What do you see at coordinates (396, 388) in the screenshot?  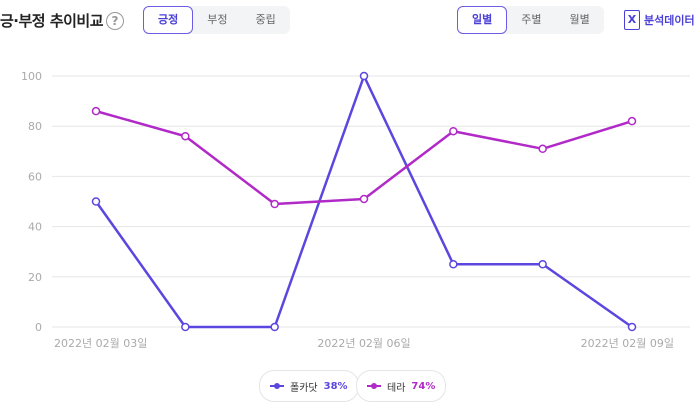 I see `legend-label-series2: 테라` at bounding box center [396, 388].